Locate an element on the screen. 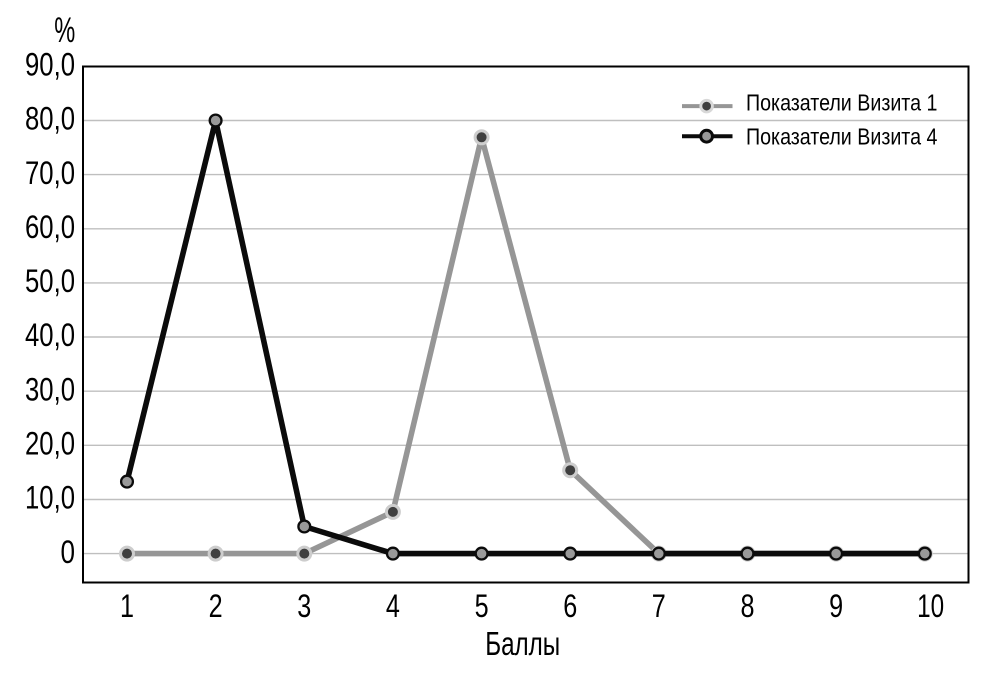 This screenshot has height=676, width=996. svg-text: 6 is located at coordinates (570, 606).